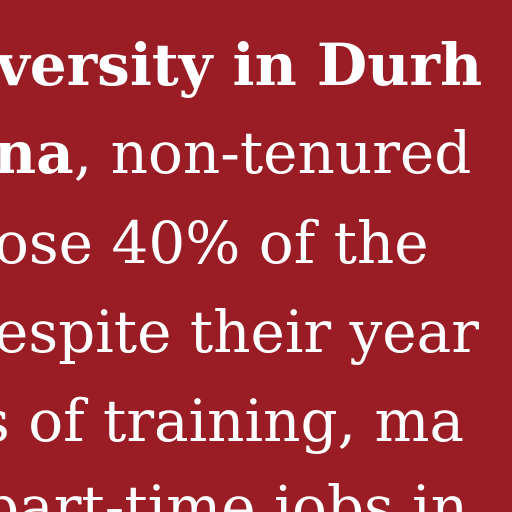  I want to click on regular-text: s of training, ma, so click(232, 421).